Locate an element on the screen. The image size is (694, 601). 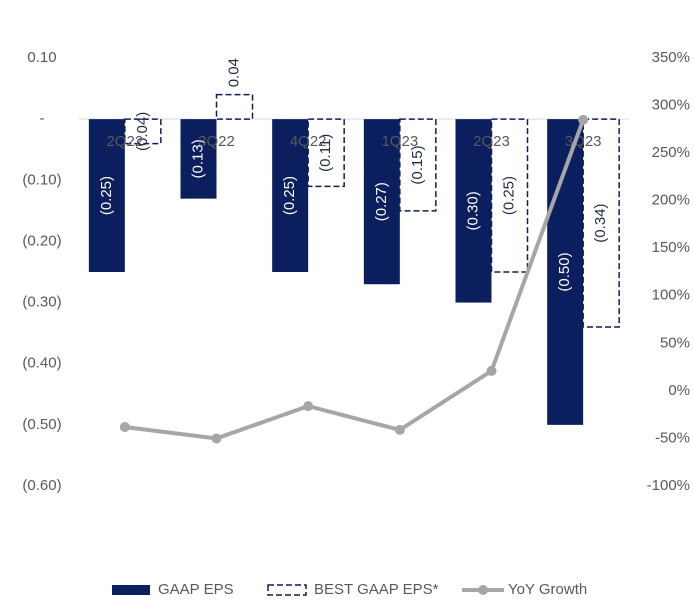
data-label: (0.11) is located at coordinates (325, 153).